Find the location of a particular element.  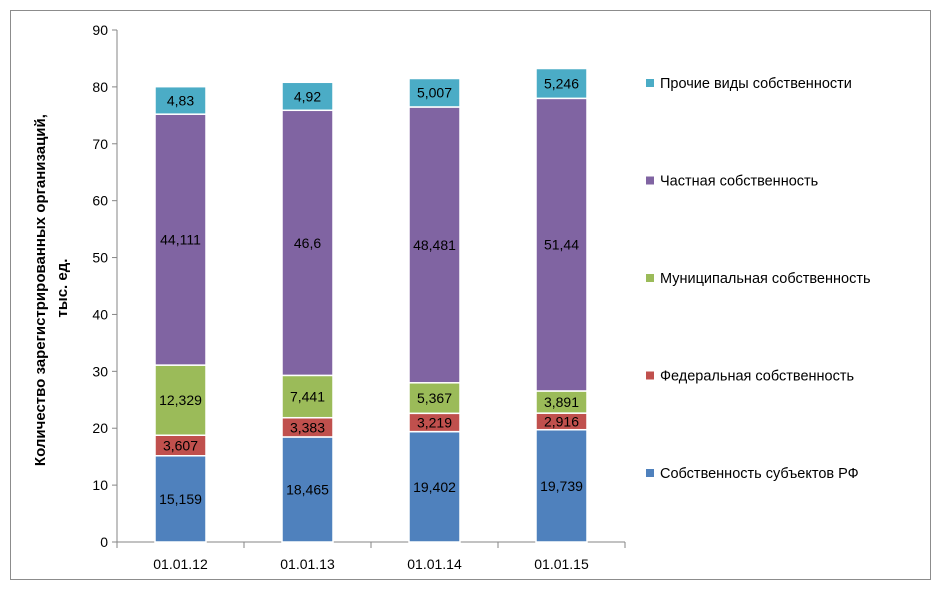

data-label: 4,83 is located at coordinates (180, 100).